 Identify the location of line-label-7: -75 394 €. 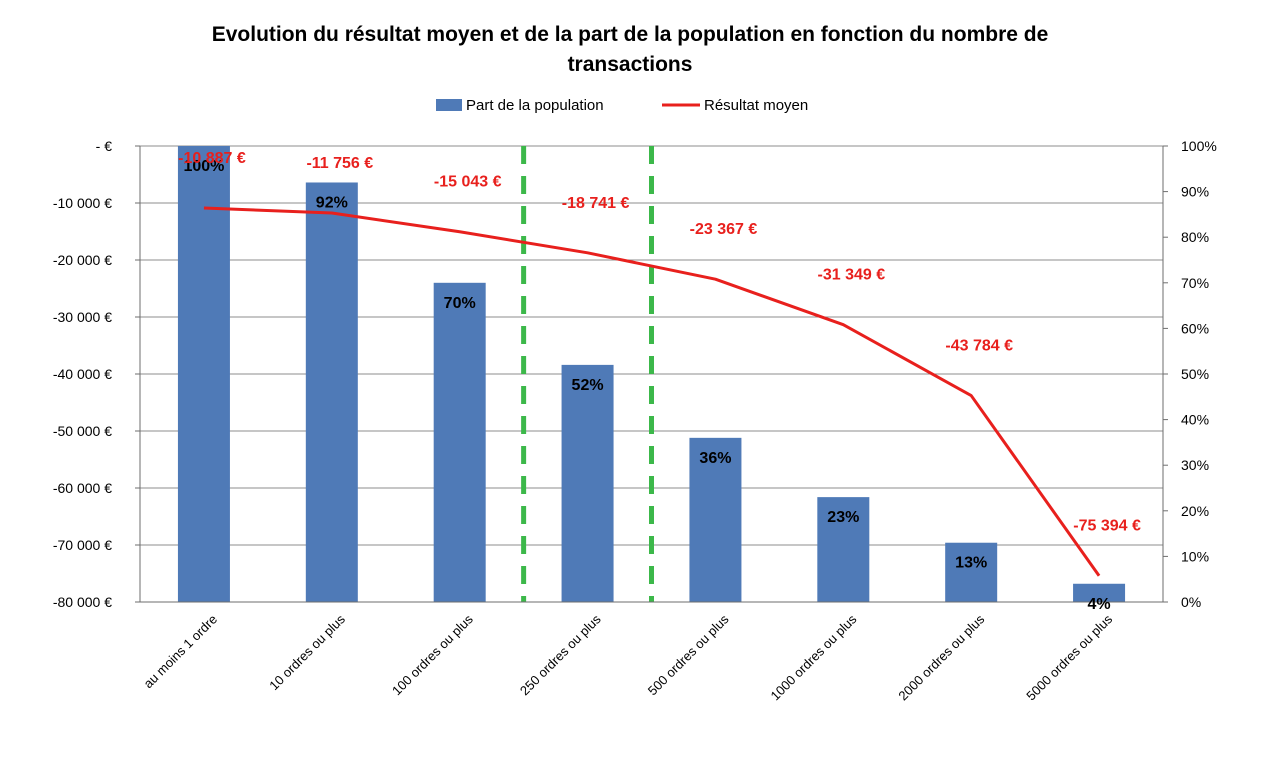
(1107, 526).